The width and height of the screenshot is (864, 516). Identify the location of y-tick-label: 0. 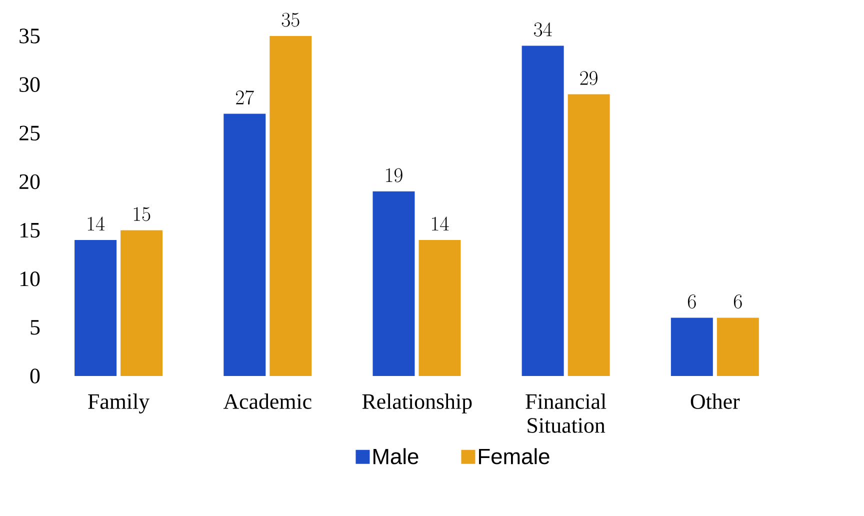
(35, 376).